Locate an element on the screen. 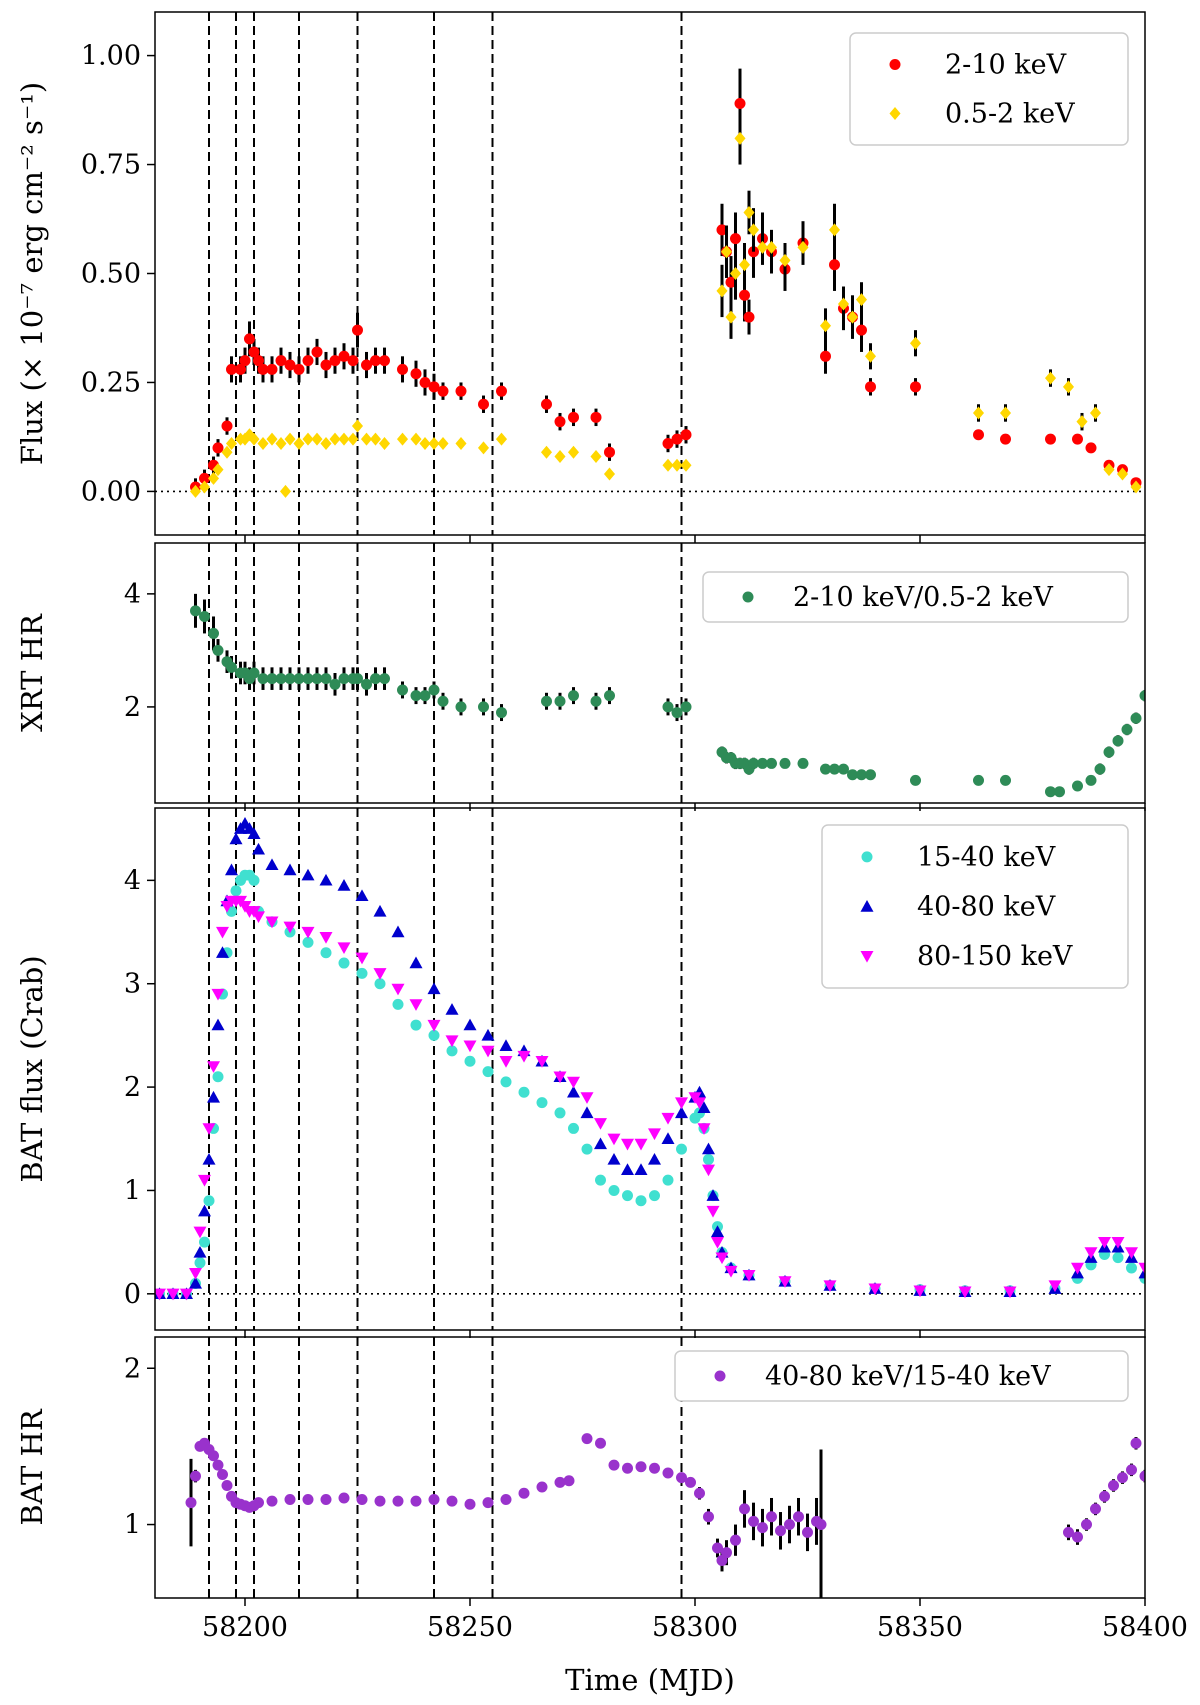  y-tick-label: 0.50 is located at coordinates (111, 274).